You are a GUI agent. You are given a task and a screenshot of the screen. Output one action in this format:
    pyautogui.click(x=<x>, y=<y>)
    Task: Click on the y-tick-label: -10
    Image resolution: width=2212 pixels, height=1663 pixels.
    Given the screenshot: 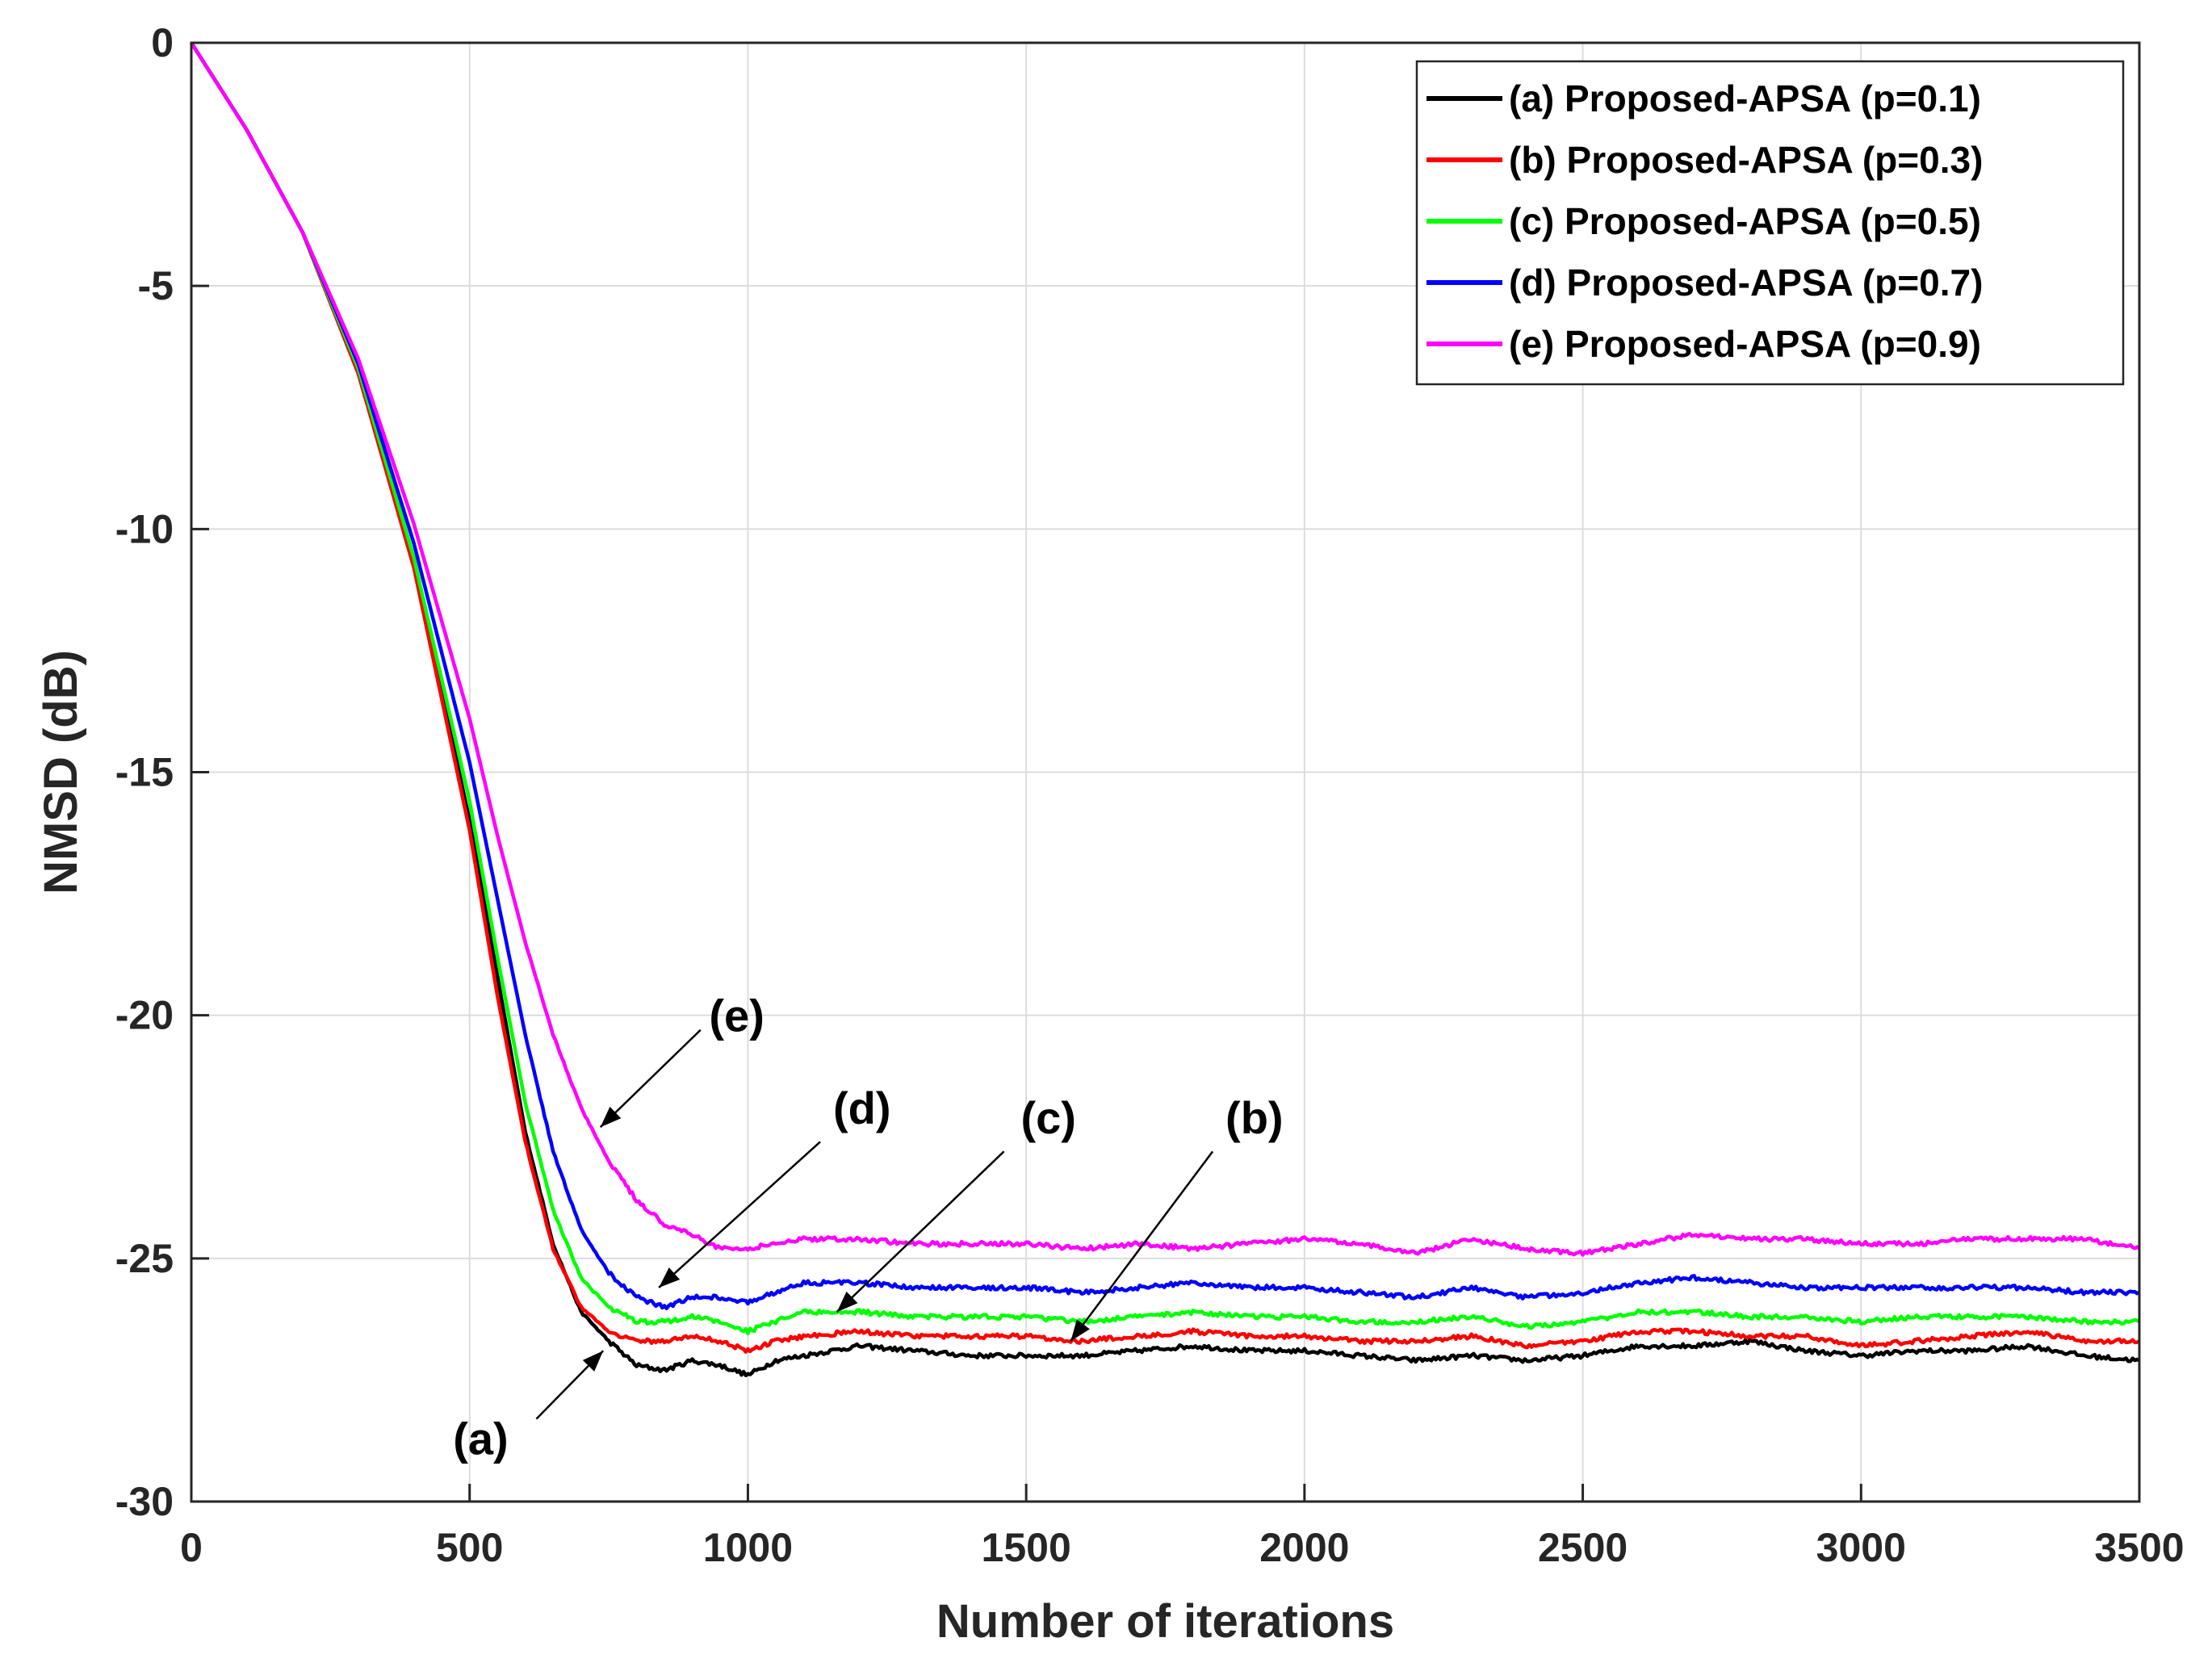 What is the action you would take?
    pyautogui.click(x=144, y=528)
    